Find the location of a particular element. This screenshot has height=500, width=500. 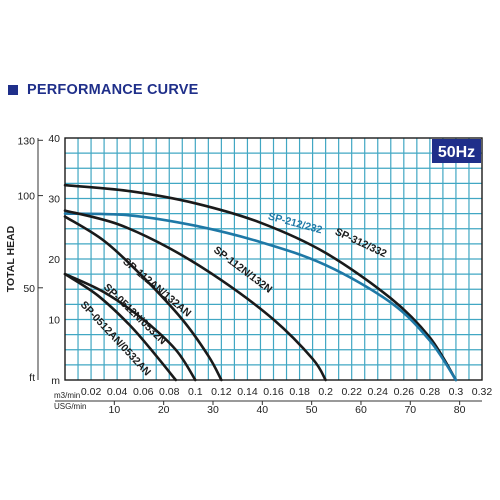

y-unit-m: m is located at coordinates (55, 381).